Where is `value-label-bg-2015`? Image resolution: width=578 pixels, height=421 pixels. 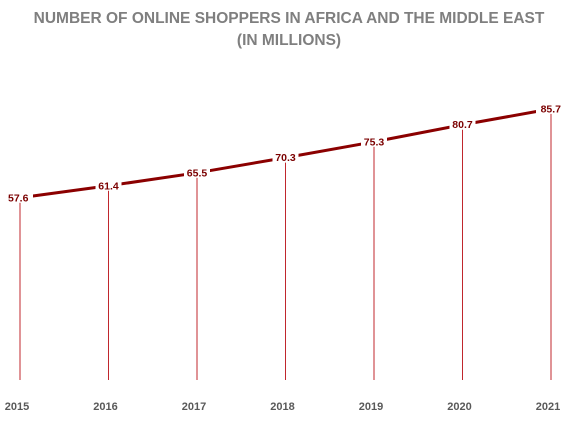 value-label-bg-2015 is located at coordinates (20, 196).